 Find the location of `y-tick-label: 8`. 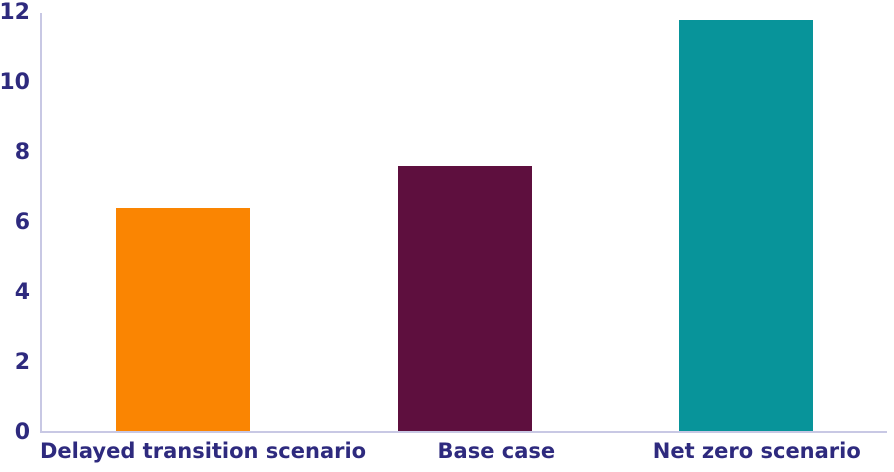

y-tick-label: 8 is located at coordinates (22, 153).